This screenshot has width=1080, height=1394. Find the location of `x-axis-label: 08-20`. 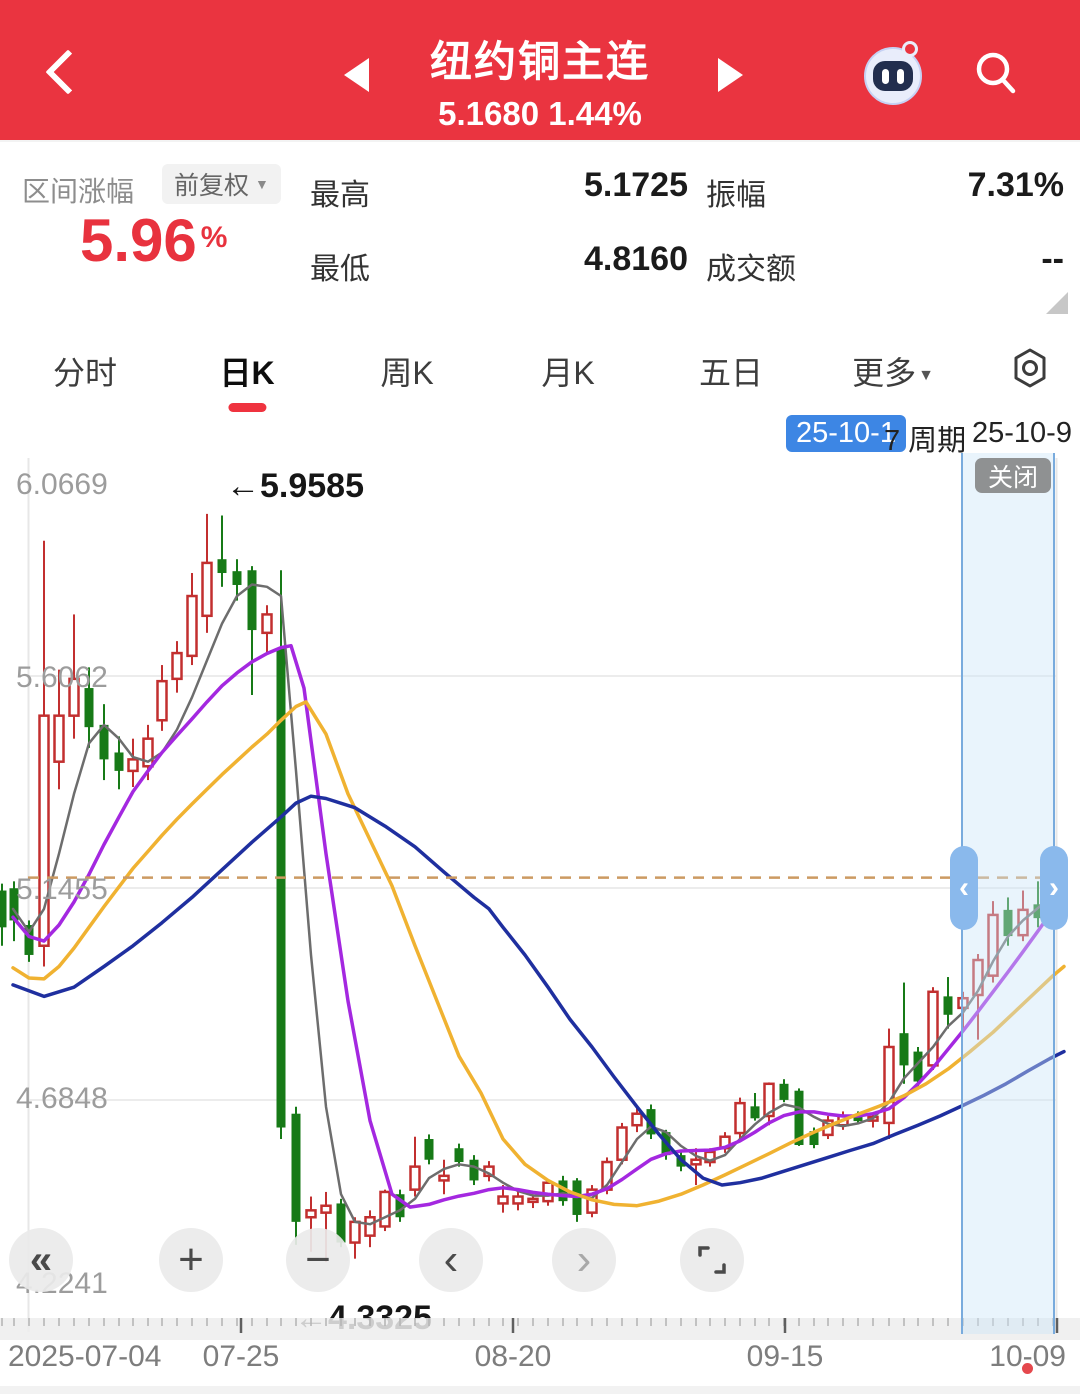

x-axis-label: 08-20 is located at coordinates (513, 1356).